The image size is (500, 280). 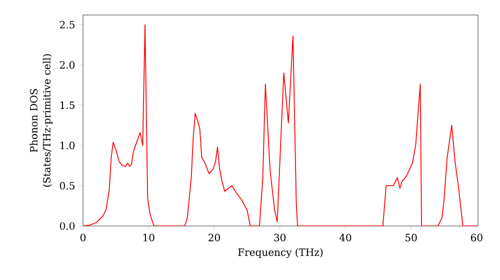 I want to click on y-tick-label: 2.0, so click(x=67, y=65).